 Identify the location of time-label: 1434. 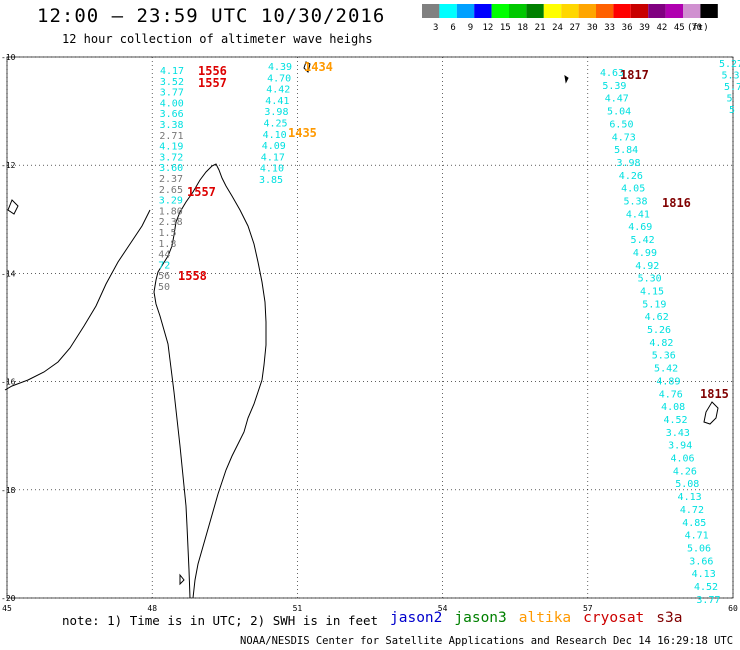
(318, 67).